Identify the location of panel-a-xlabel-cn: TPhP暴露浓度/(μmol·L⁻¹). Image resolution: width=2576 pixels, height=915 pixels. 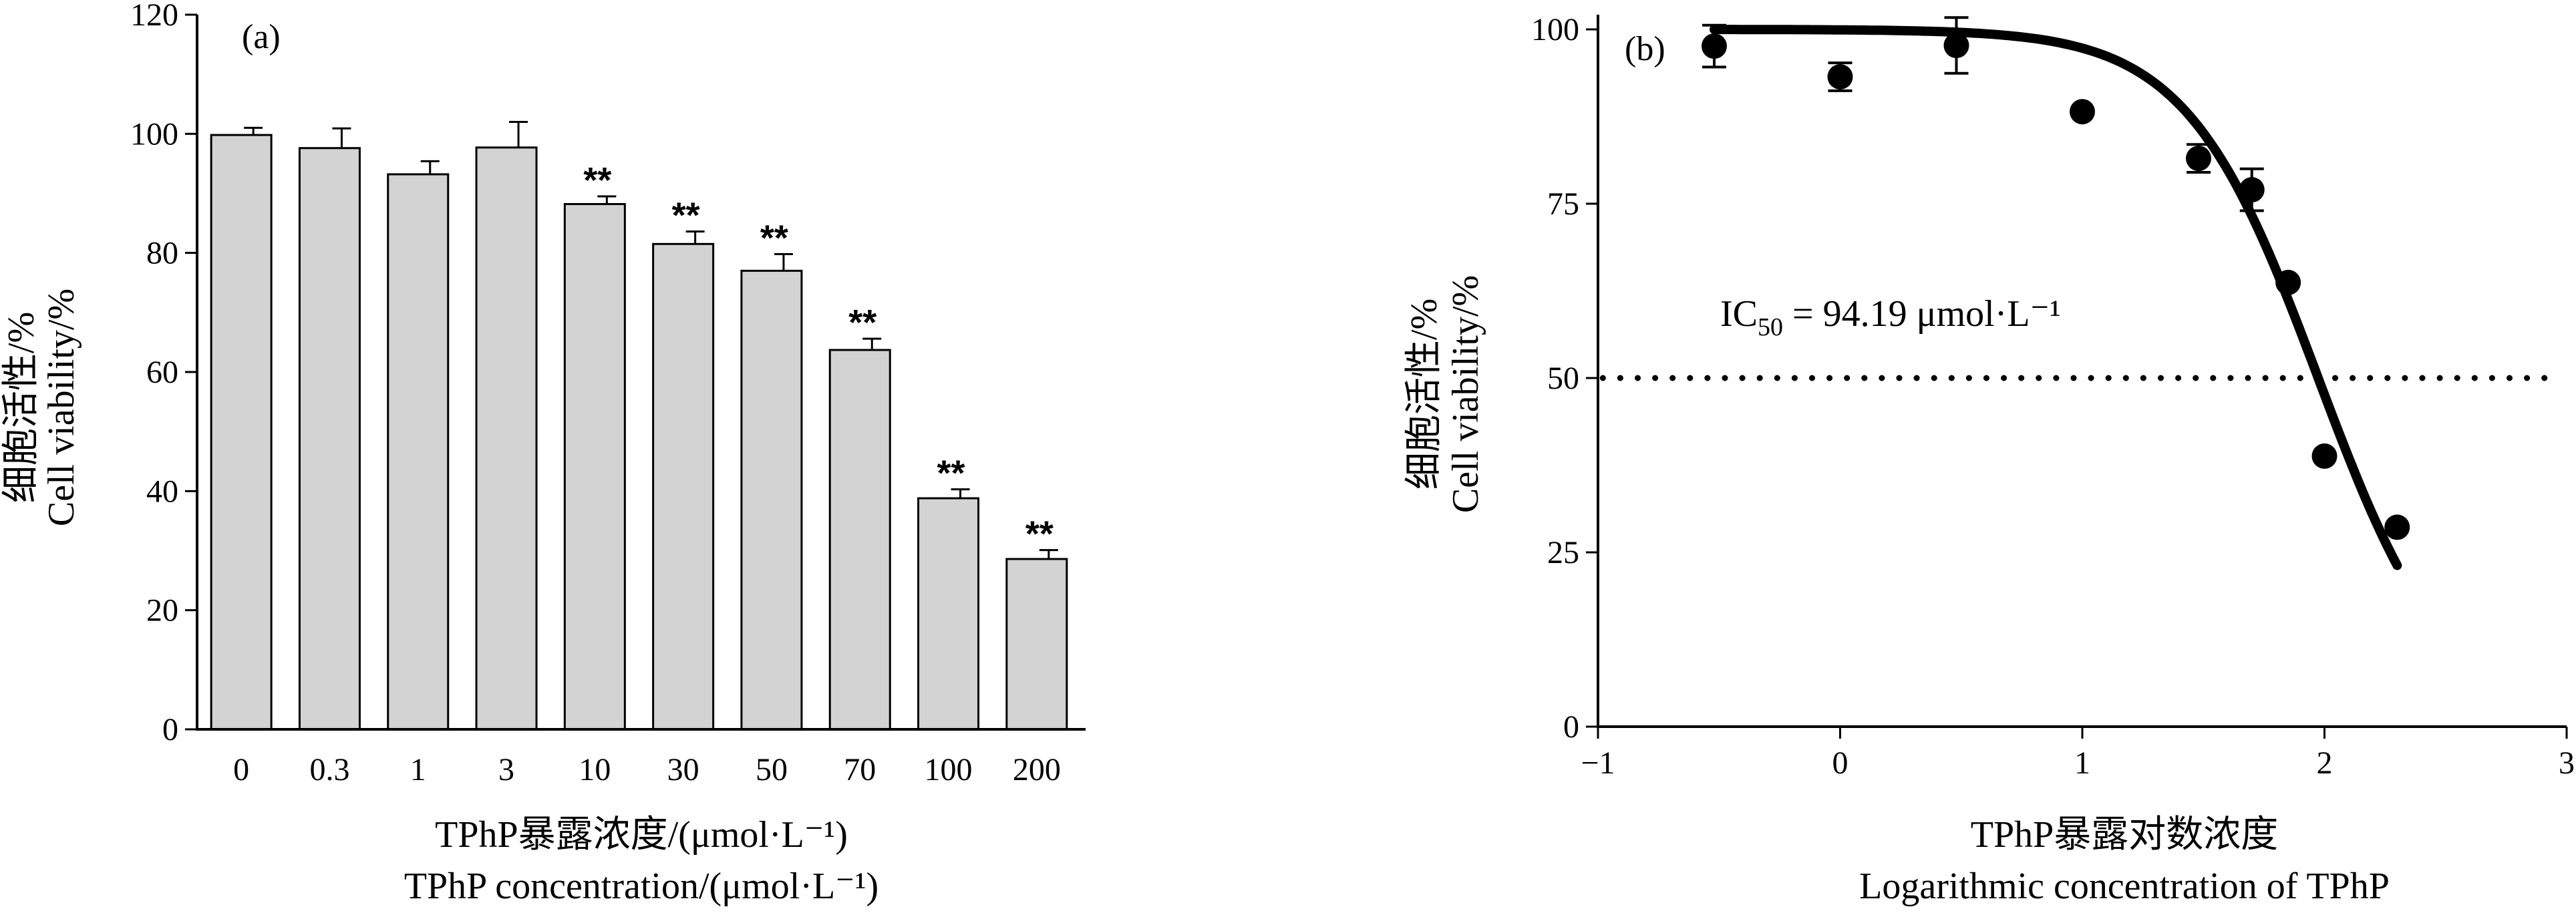
(641, 835).